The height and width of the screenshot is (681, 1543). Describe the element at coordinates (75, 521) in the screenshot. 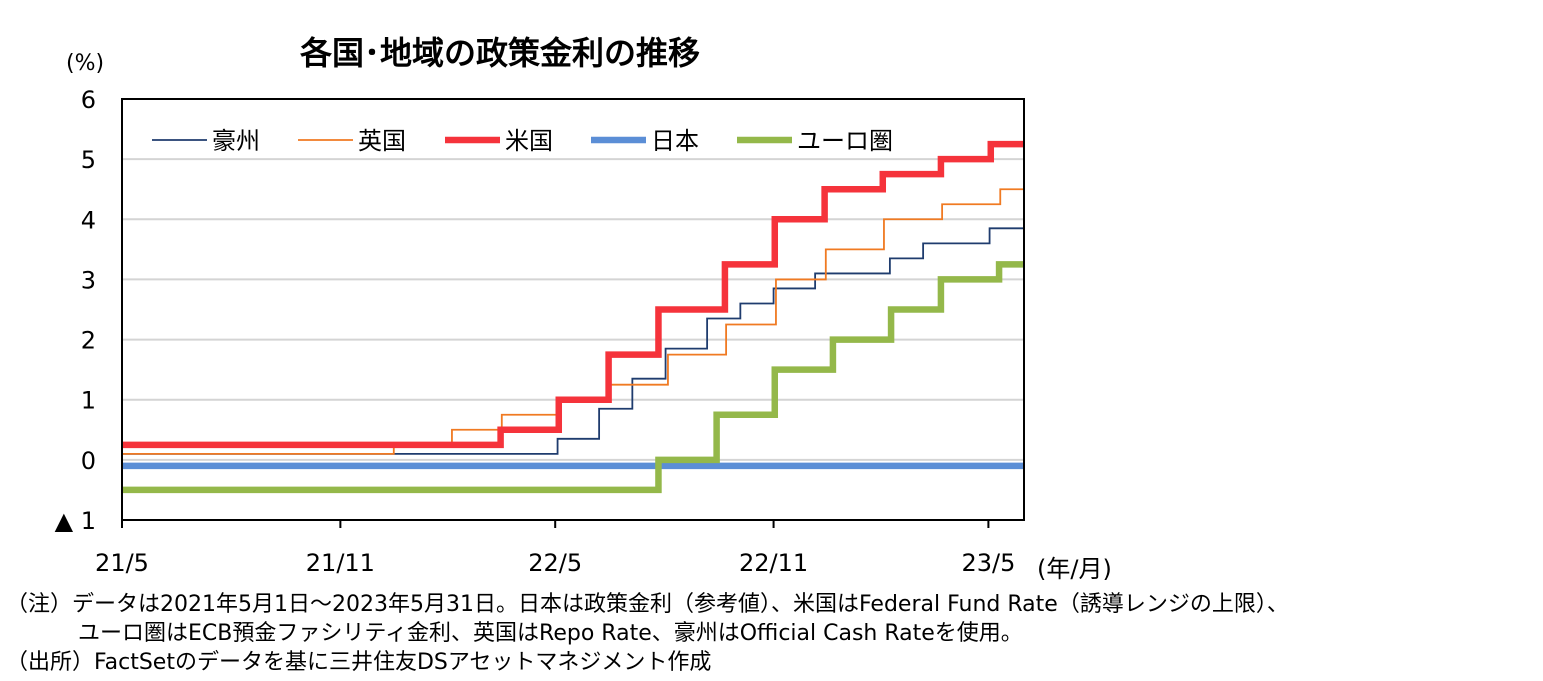

I see `y-tick-label: ▲ 1` at that location.